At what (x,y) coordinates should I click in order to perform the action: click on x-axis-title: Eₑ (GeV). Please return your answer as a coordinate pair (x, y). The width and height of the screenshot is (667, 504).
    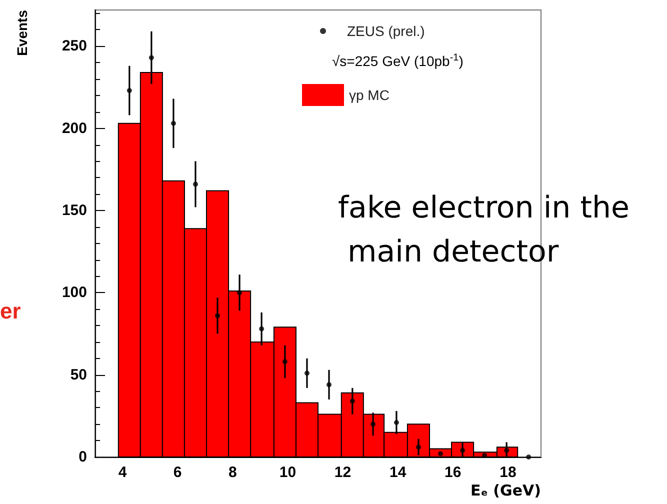
    Looking at the image, I should click on (505, 491).